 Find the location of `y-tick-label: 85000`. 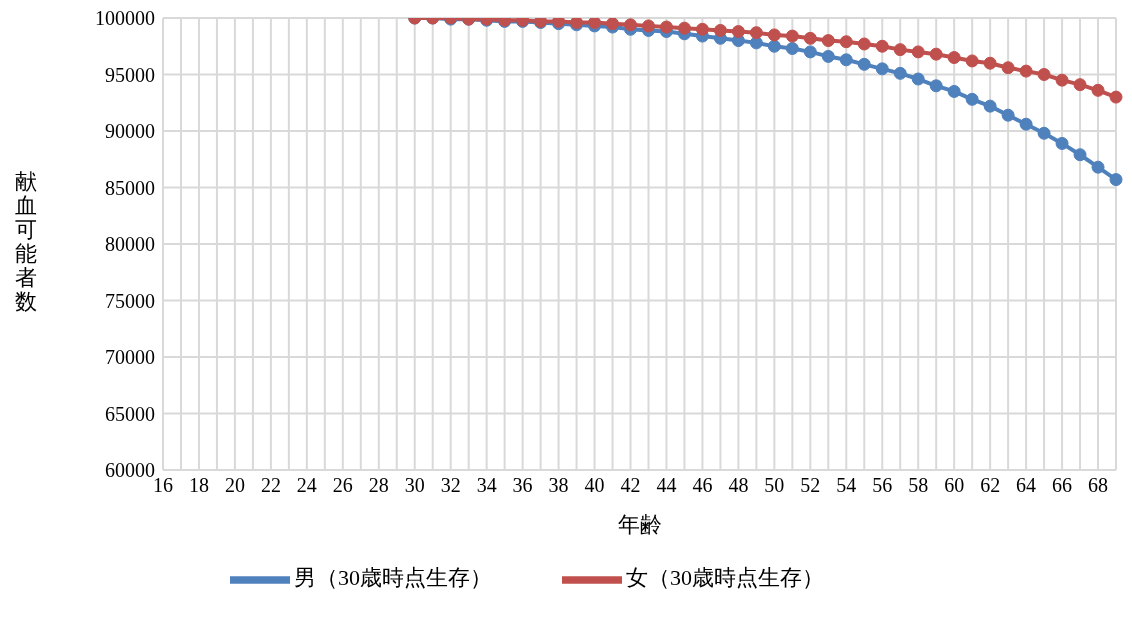

y-tick-label: 85000 is located at coordinates (130, 187).